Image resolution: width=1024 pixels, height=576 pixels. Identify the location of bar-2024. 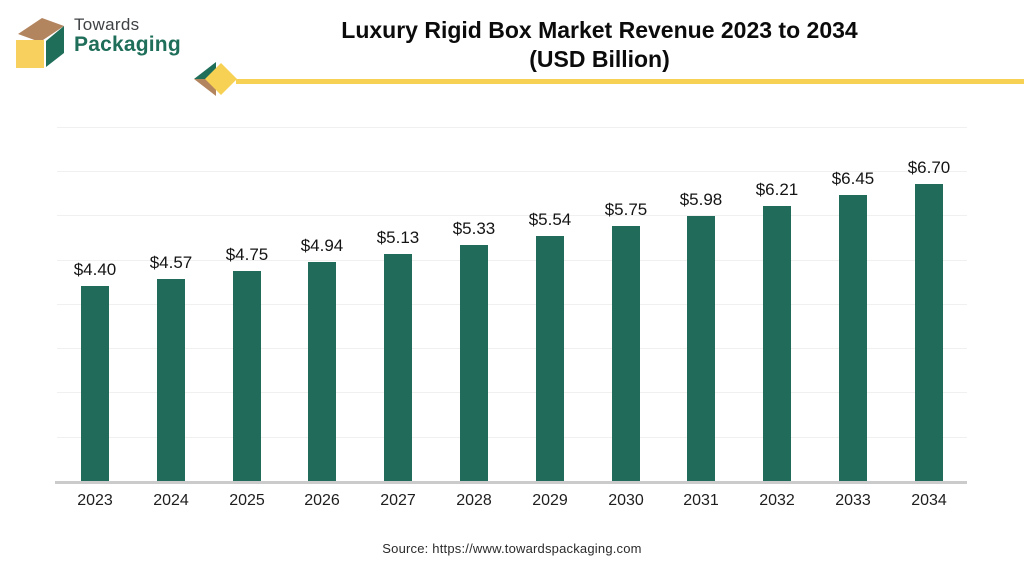
(171, 380).